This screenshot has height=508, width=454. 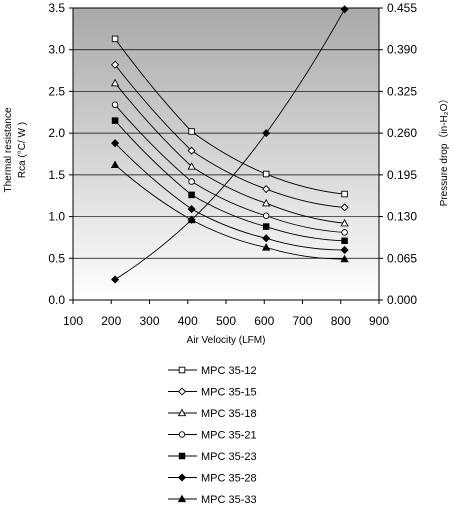 I want to click on x-axis-label: Air Velocity (LFM), so click(x=226, y=340).